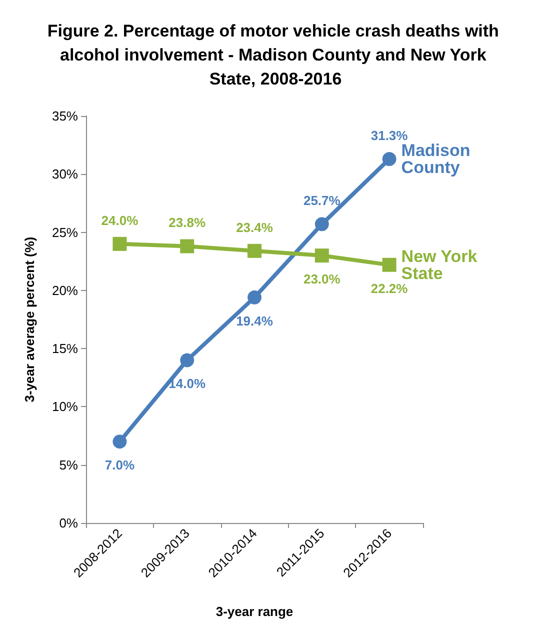 The height and width of the screenshot is (643, 551). What do you see at coordinates (438, 159) in the screenshot?
I see `series-label: Madison County` at bounding box center [438, 159].